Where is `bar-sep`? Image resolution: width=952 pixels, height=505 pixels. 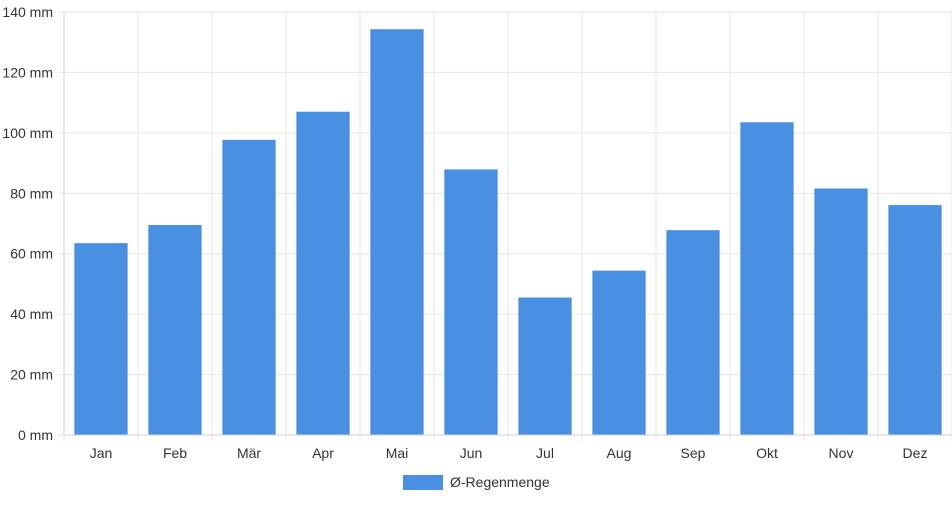
bar-sep is located at coordinates (693, 332).